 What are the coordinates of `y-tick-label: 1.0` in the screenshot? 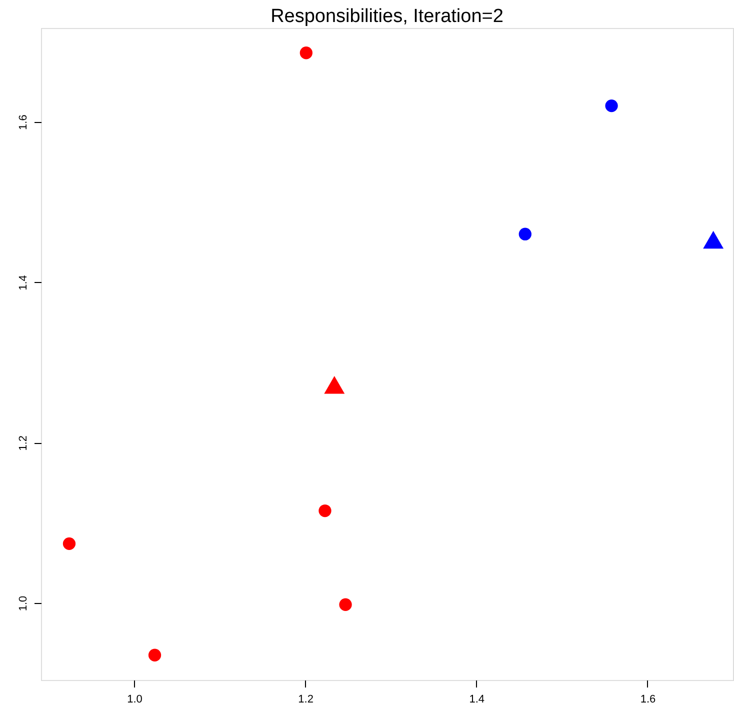 It's located at (24, 604).